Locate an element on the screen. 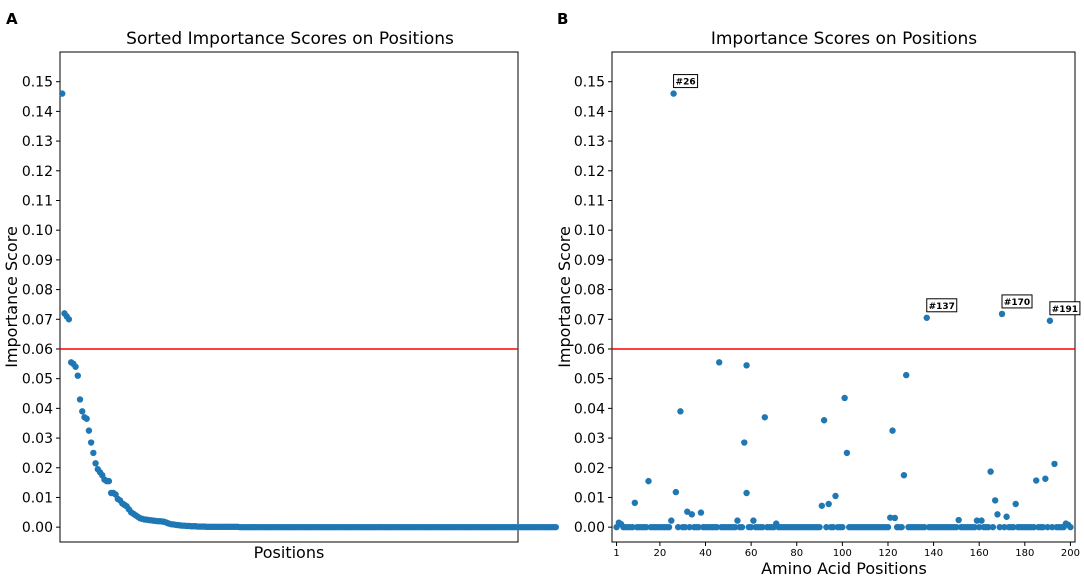 This screenshot has width=1084, height=578. panel-b-x-tick-label: 180 is located at coordinates (1024, 553).